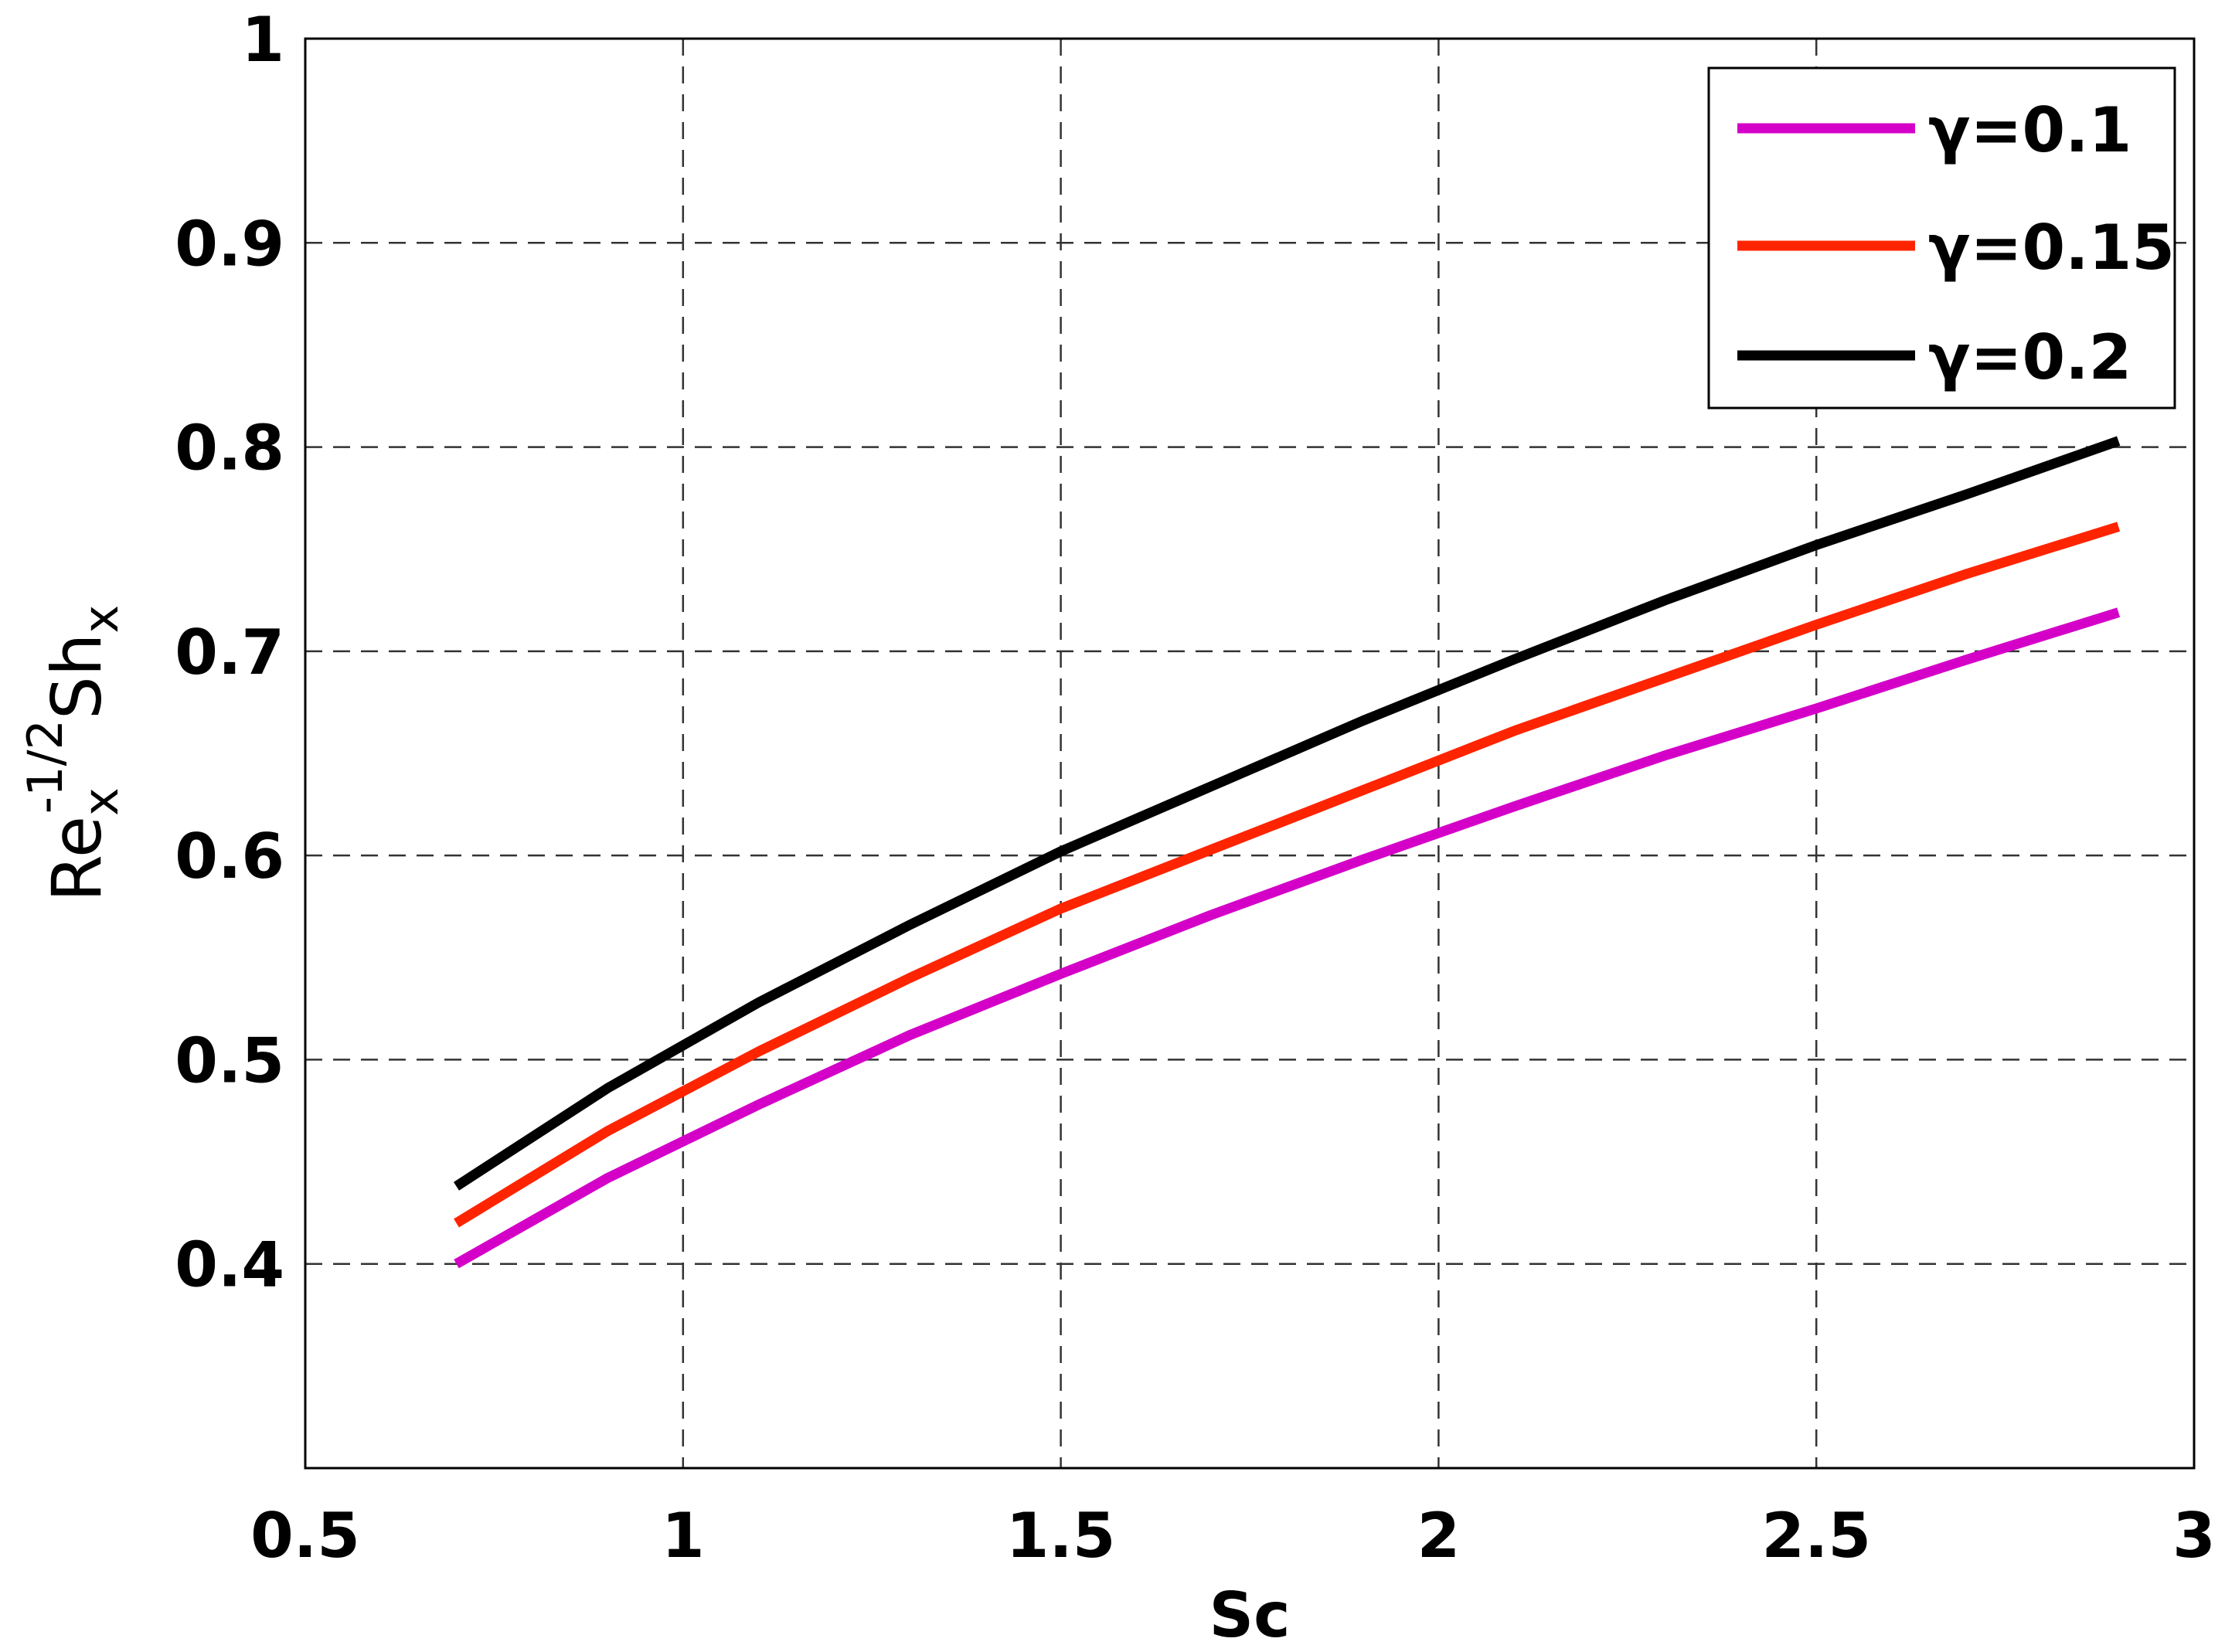 This screenshot has width=2225, height=1652. I want to click on x-tick-label: 3, so click(2194, 1536).